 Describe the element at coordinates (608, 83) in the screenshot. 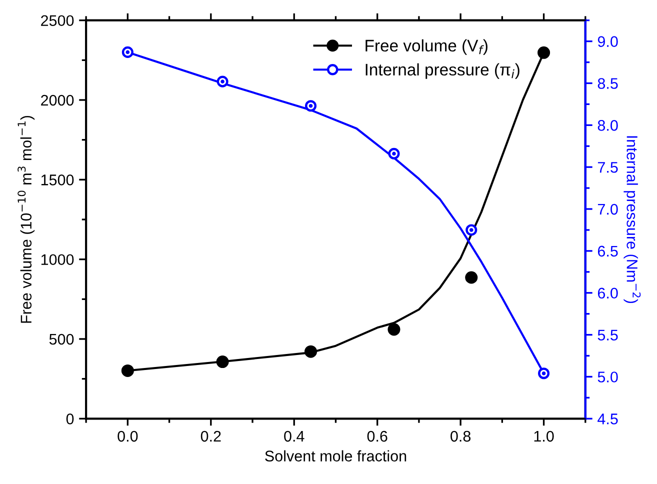

I see `y2-tick-label: 8.5` at that location.